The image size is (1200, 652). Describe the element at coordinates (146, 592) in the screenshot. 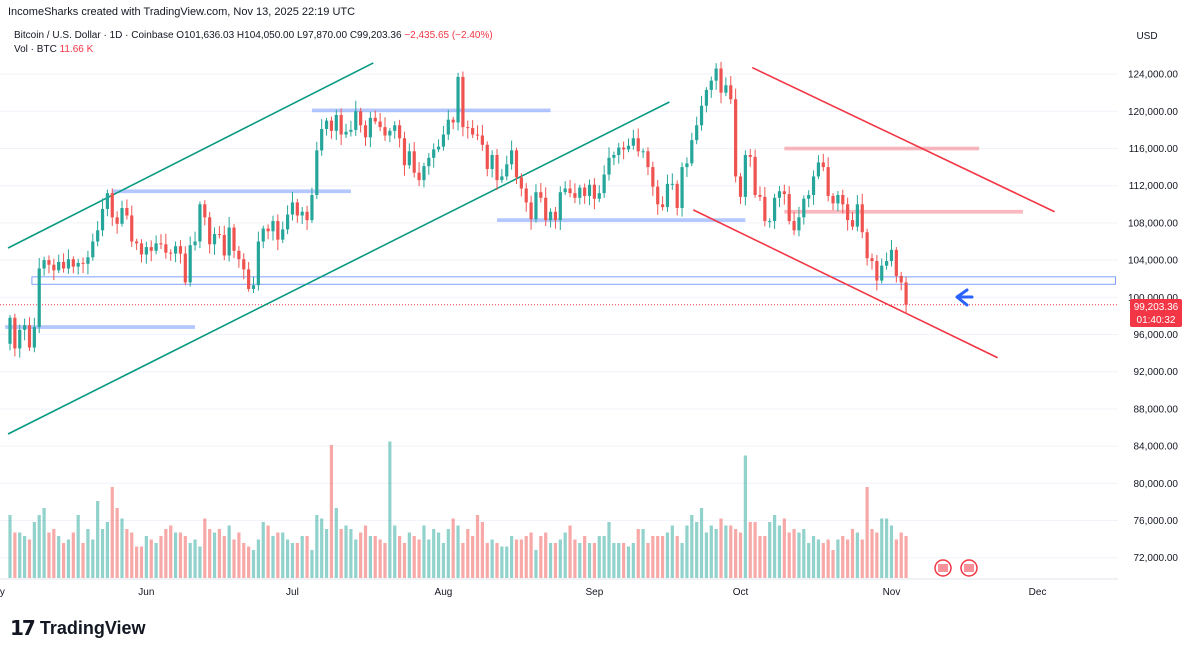

I see `x-tick-label: Jun` at that location.